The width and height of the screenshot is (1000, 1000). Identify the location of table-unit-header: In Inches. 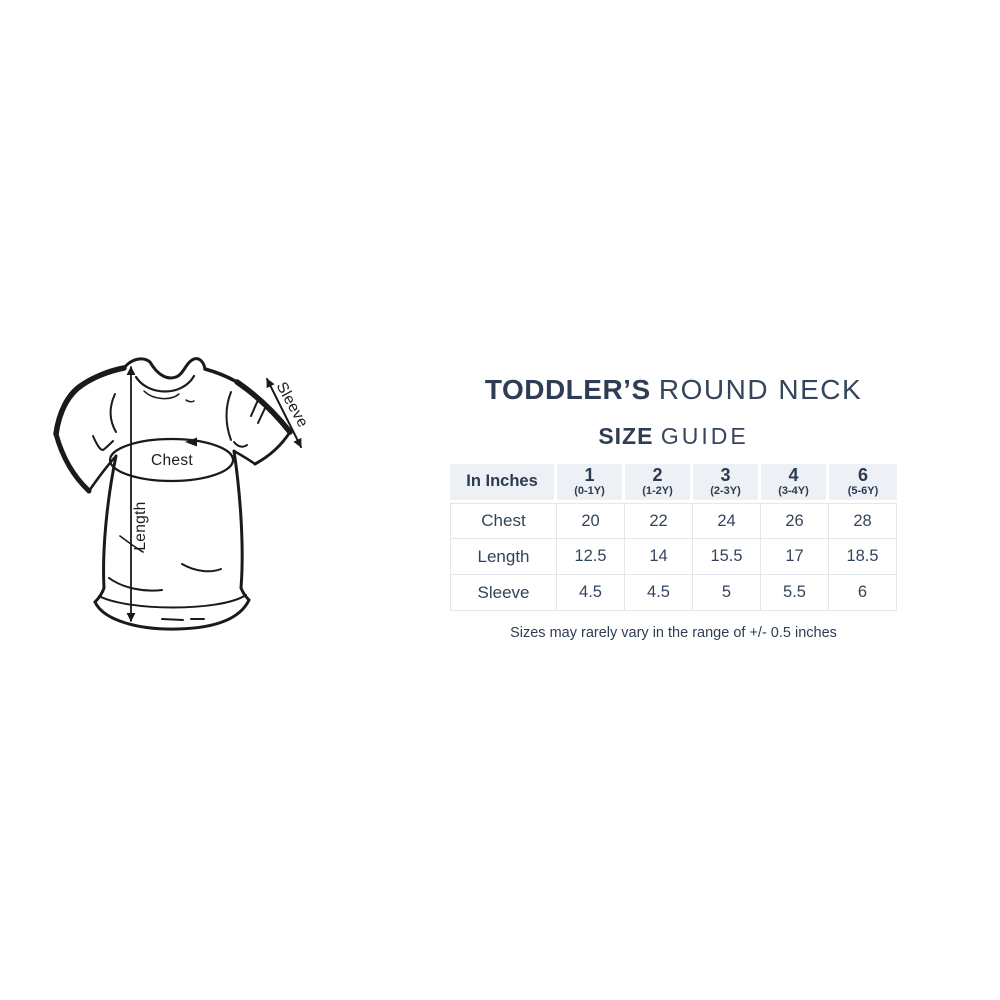
(503, 483).